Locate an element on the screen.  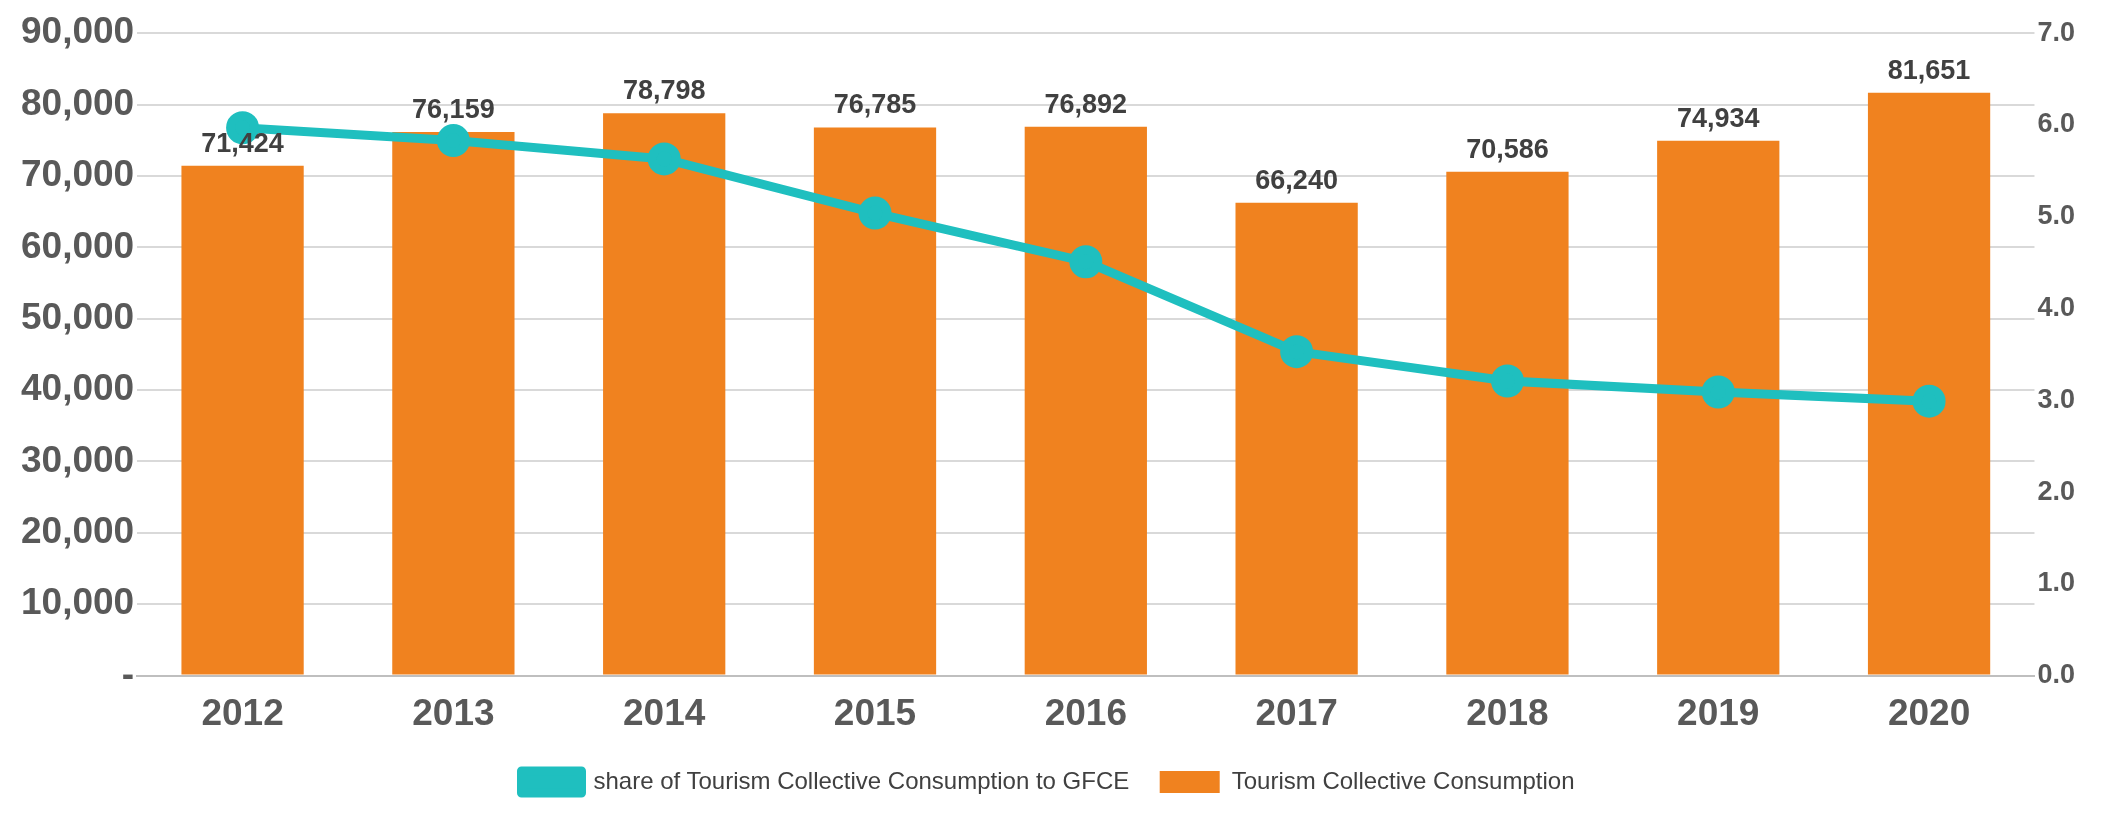
y-tick-label: 40,000 is located at coordinates (78, 388).